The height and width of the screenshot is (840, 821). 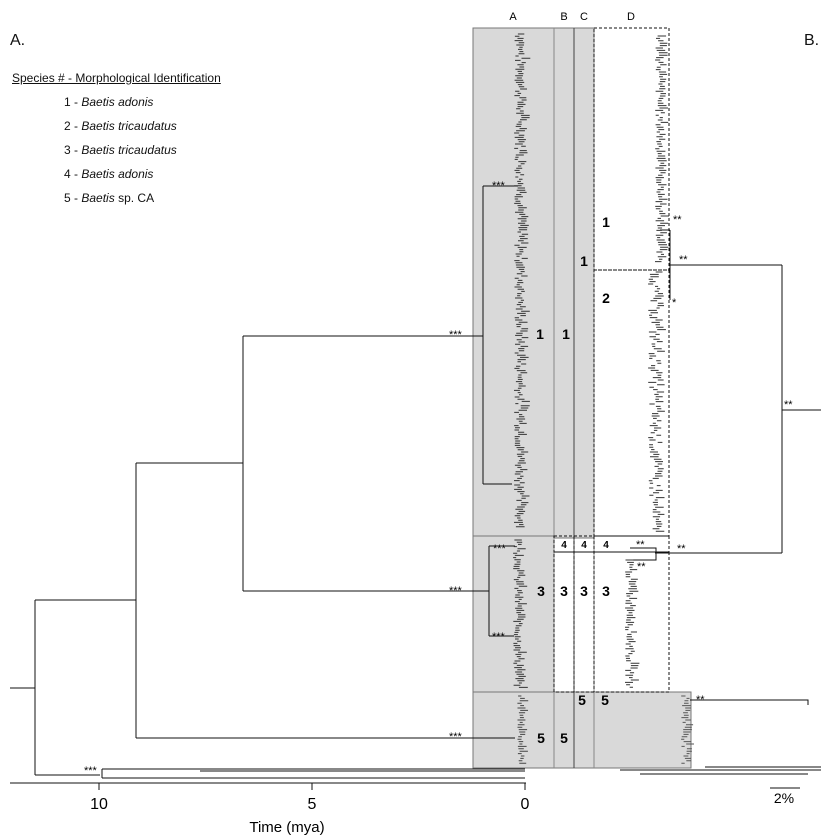 I want to click on scale-bar-label: 2%, so click(x=784, y=798).